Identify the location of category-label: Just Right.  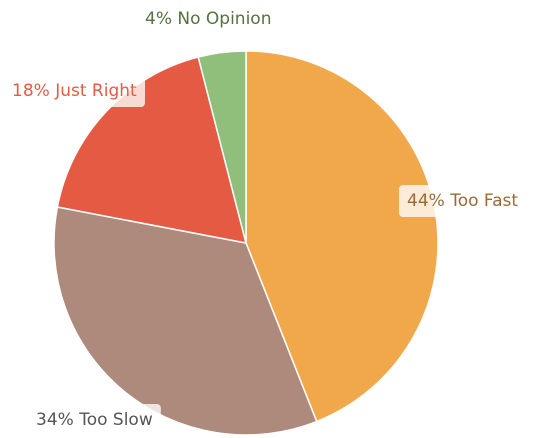
(95, 91).